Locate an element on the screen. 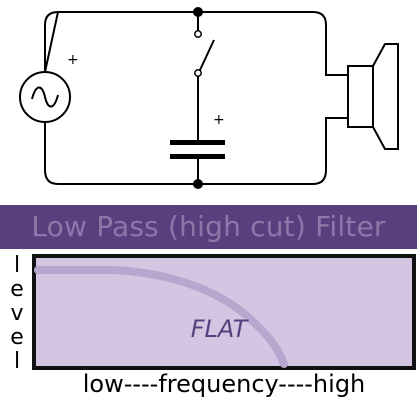 The image size is (417, 400). ac-source-icon is located at coordinates (45, 97).